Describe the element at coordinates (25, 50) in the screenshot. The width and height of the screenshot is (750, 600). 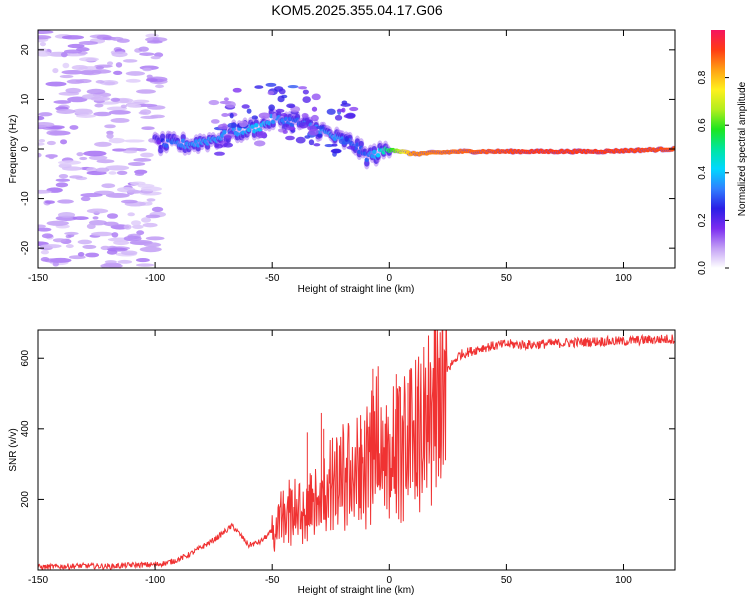
I see `y-tick-label: 20` at that location.